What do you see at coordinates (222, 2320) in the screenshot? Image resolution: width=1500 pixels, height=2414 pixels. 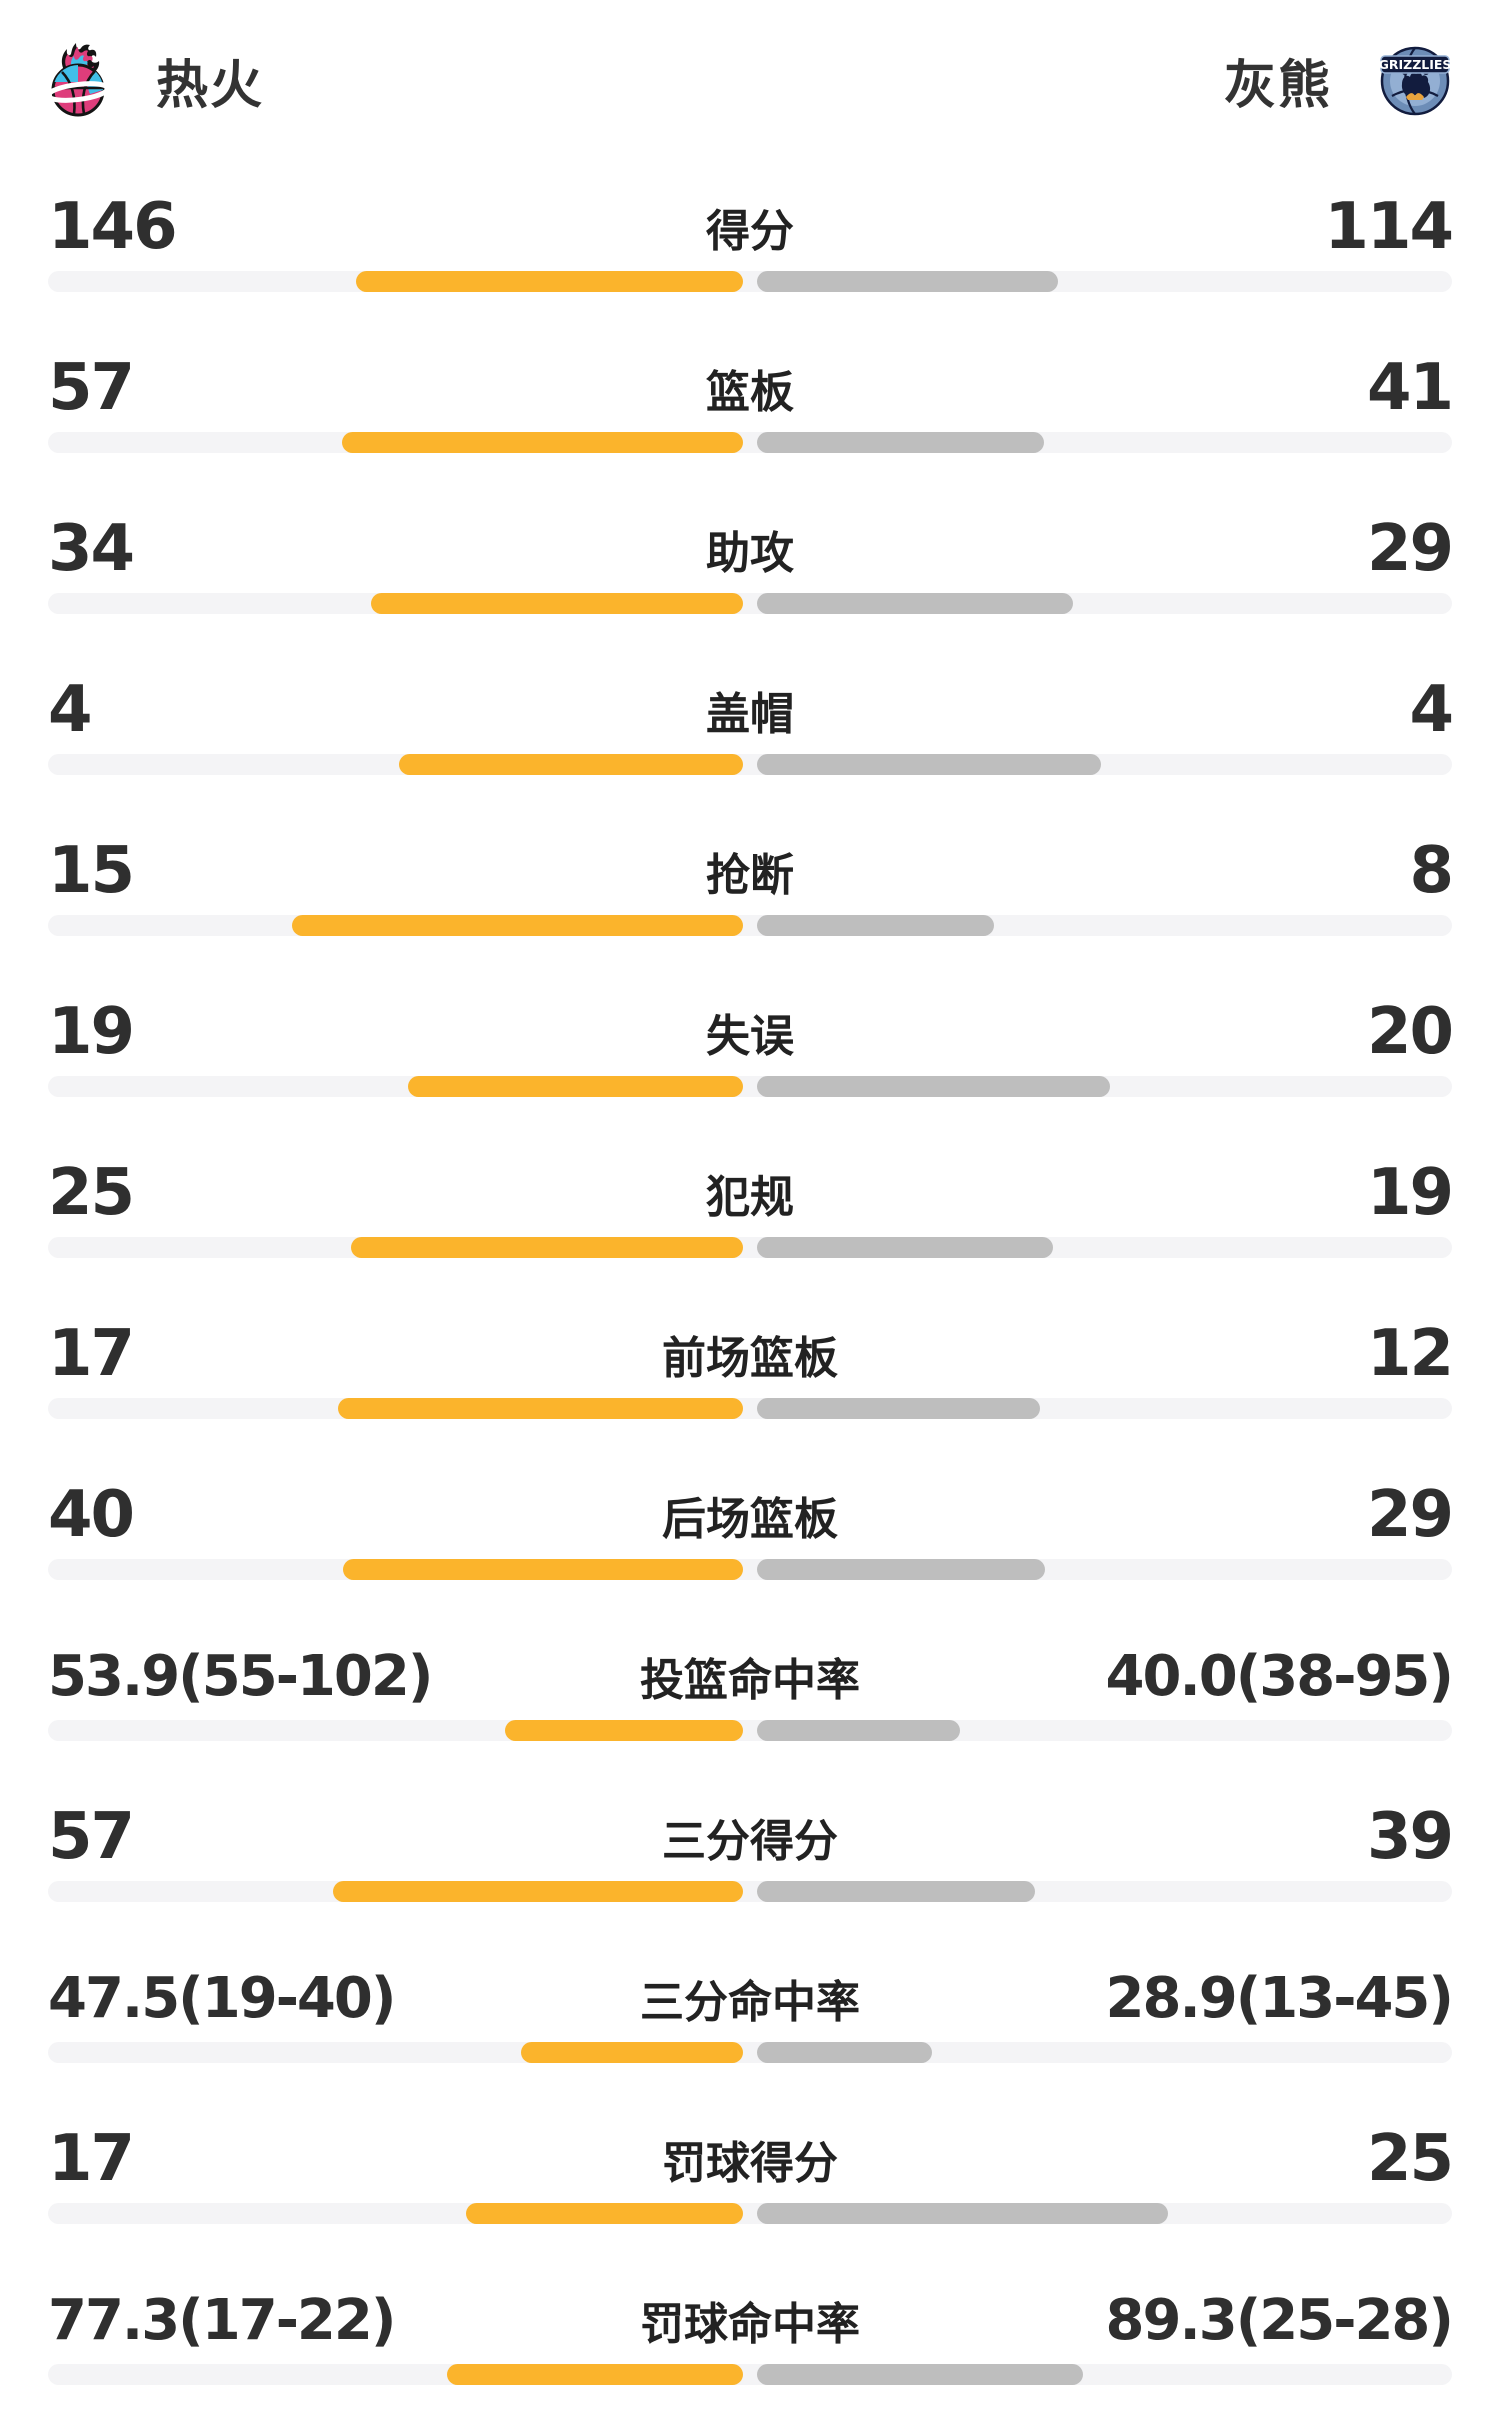 I see `left-team-value: 77.3(17-22)` at bounding box center [222, 2320].